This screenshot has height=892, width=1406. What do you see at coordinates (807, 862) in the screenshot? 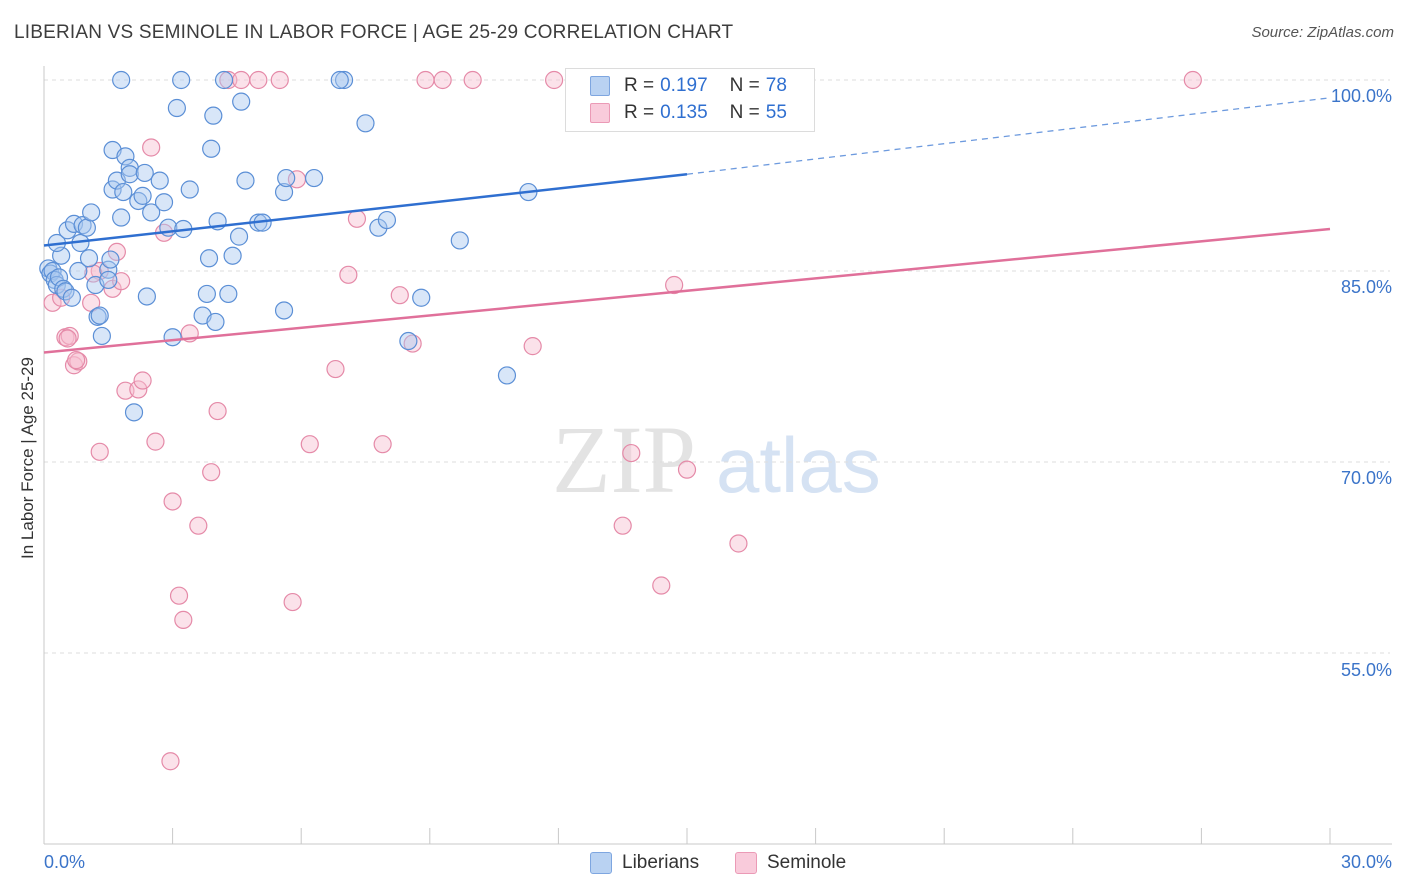
I see `legend-label-seminole: Seminole` at bounding box center [807, 862].